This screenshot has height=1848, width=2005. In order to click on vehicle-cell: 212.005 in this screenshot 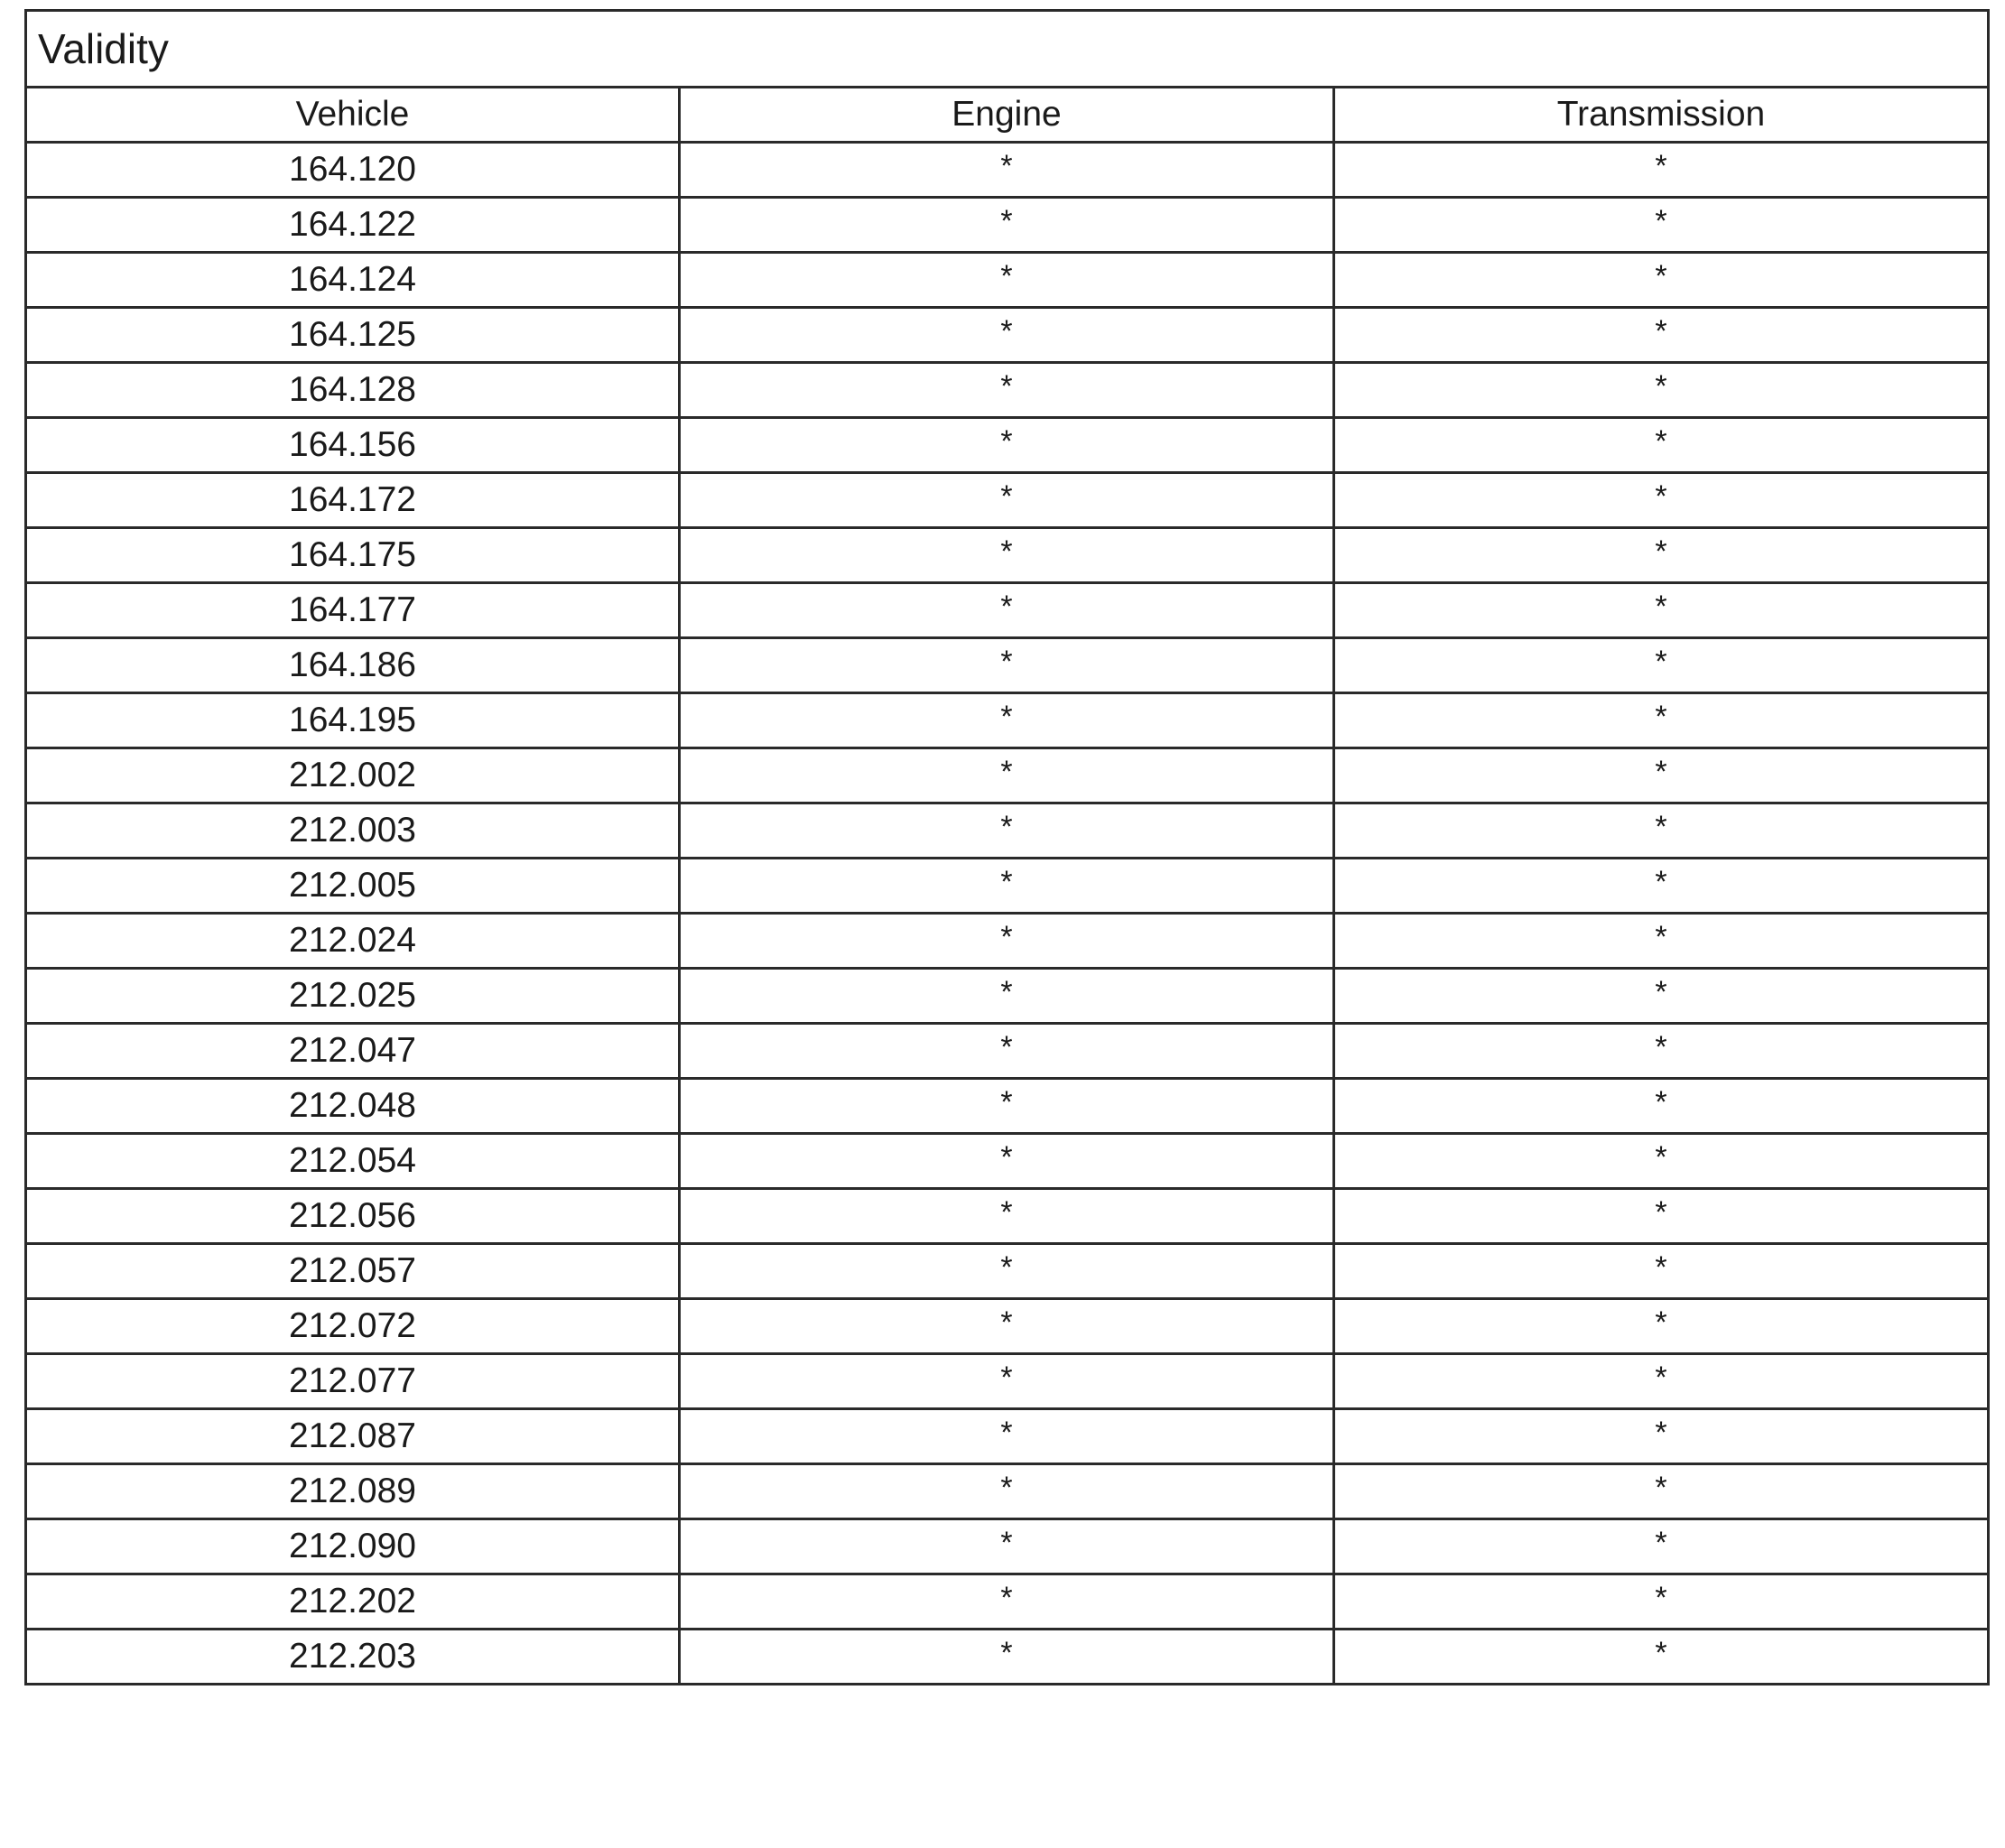, I will do `click(352, 886)`.